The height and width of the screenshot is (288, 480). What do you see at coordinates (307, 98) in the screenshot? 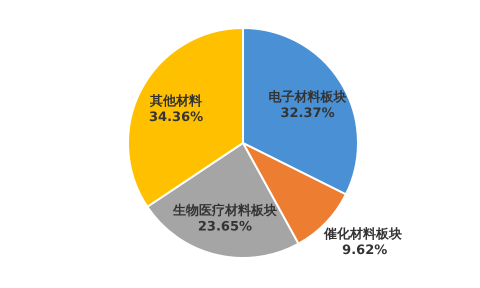
I see `slice-label: 电子材料板块` at bounding box center [307, 98].